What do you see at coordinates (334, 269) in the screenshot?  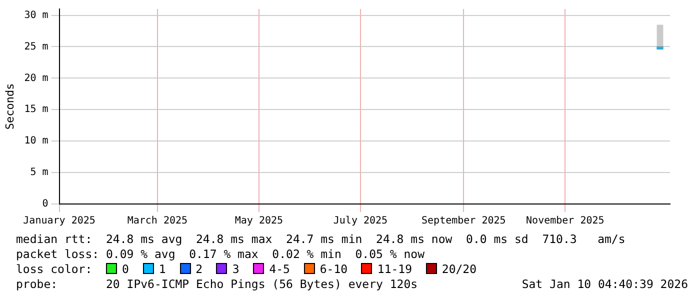 I see `text: 6-10` at bounding box center [334, 269].